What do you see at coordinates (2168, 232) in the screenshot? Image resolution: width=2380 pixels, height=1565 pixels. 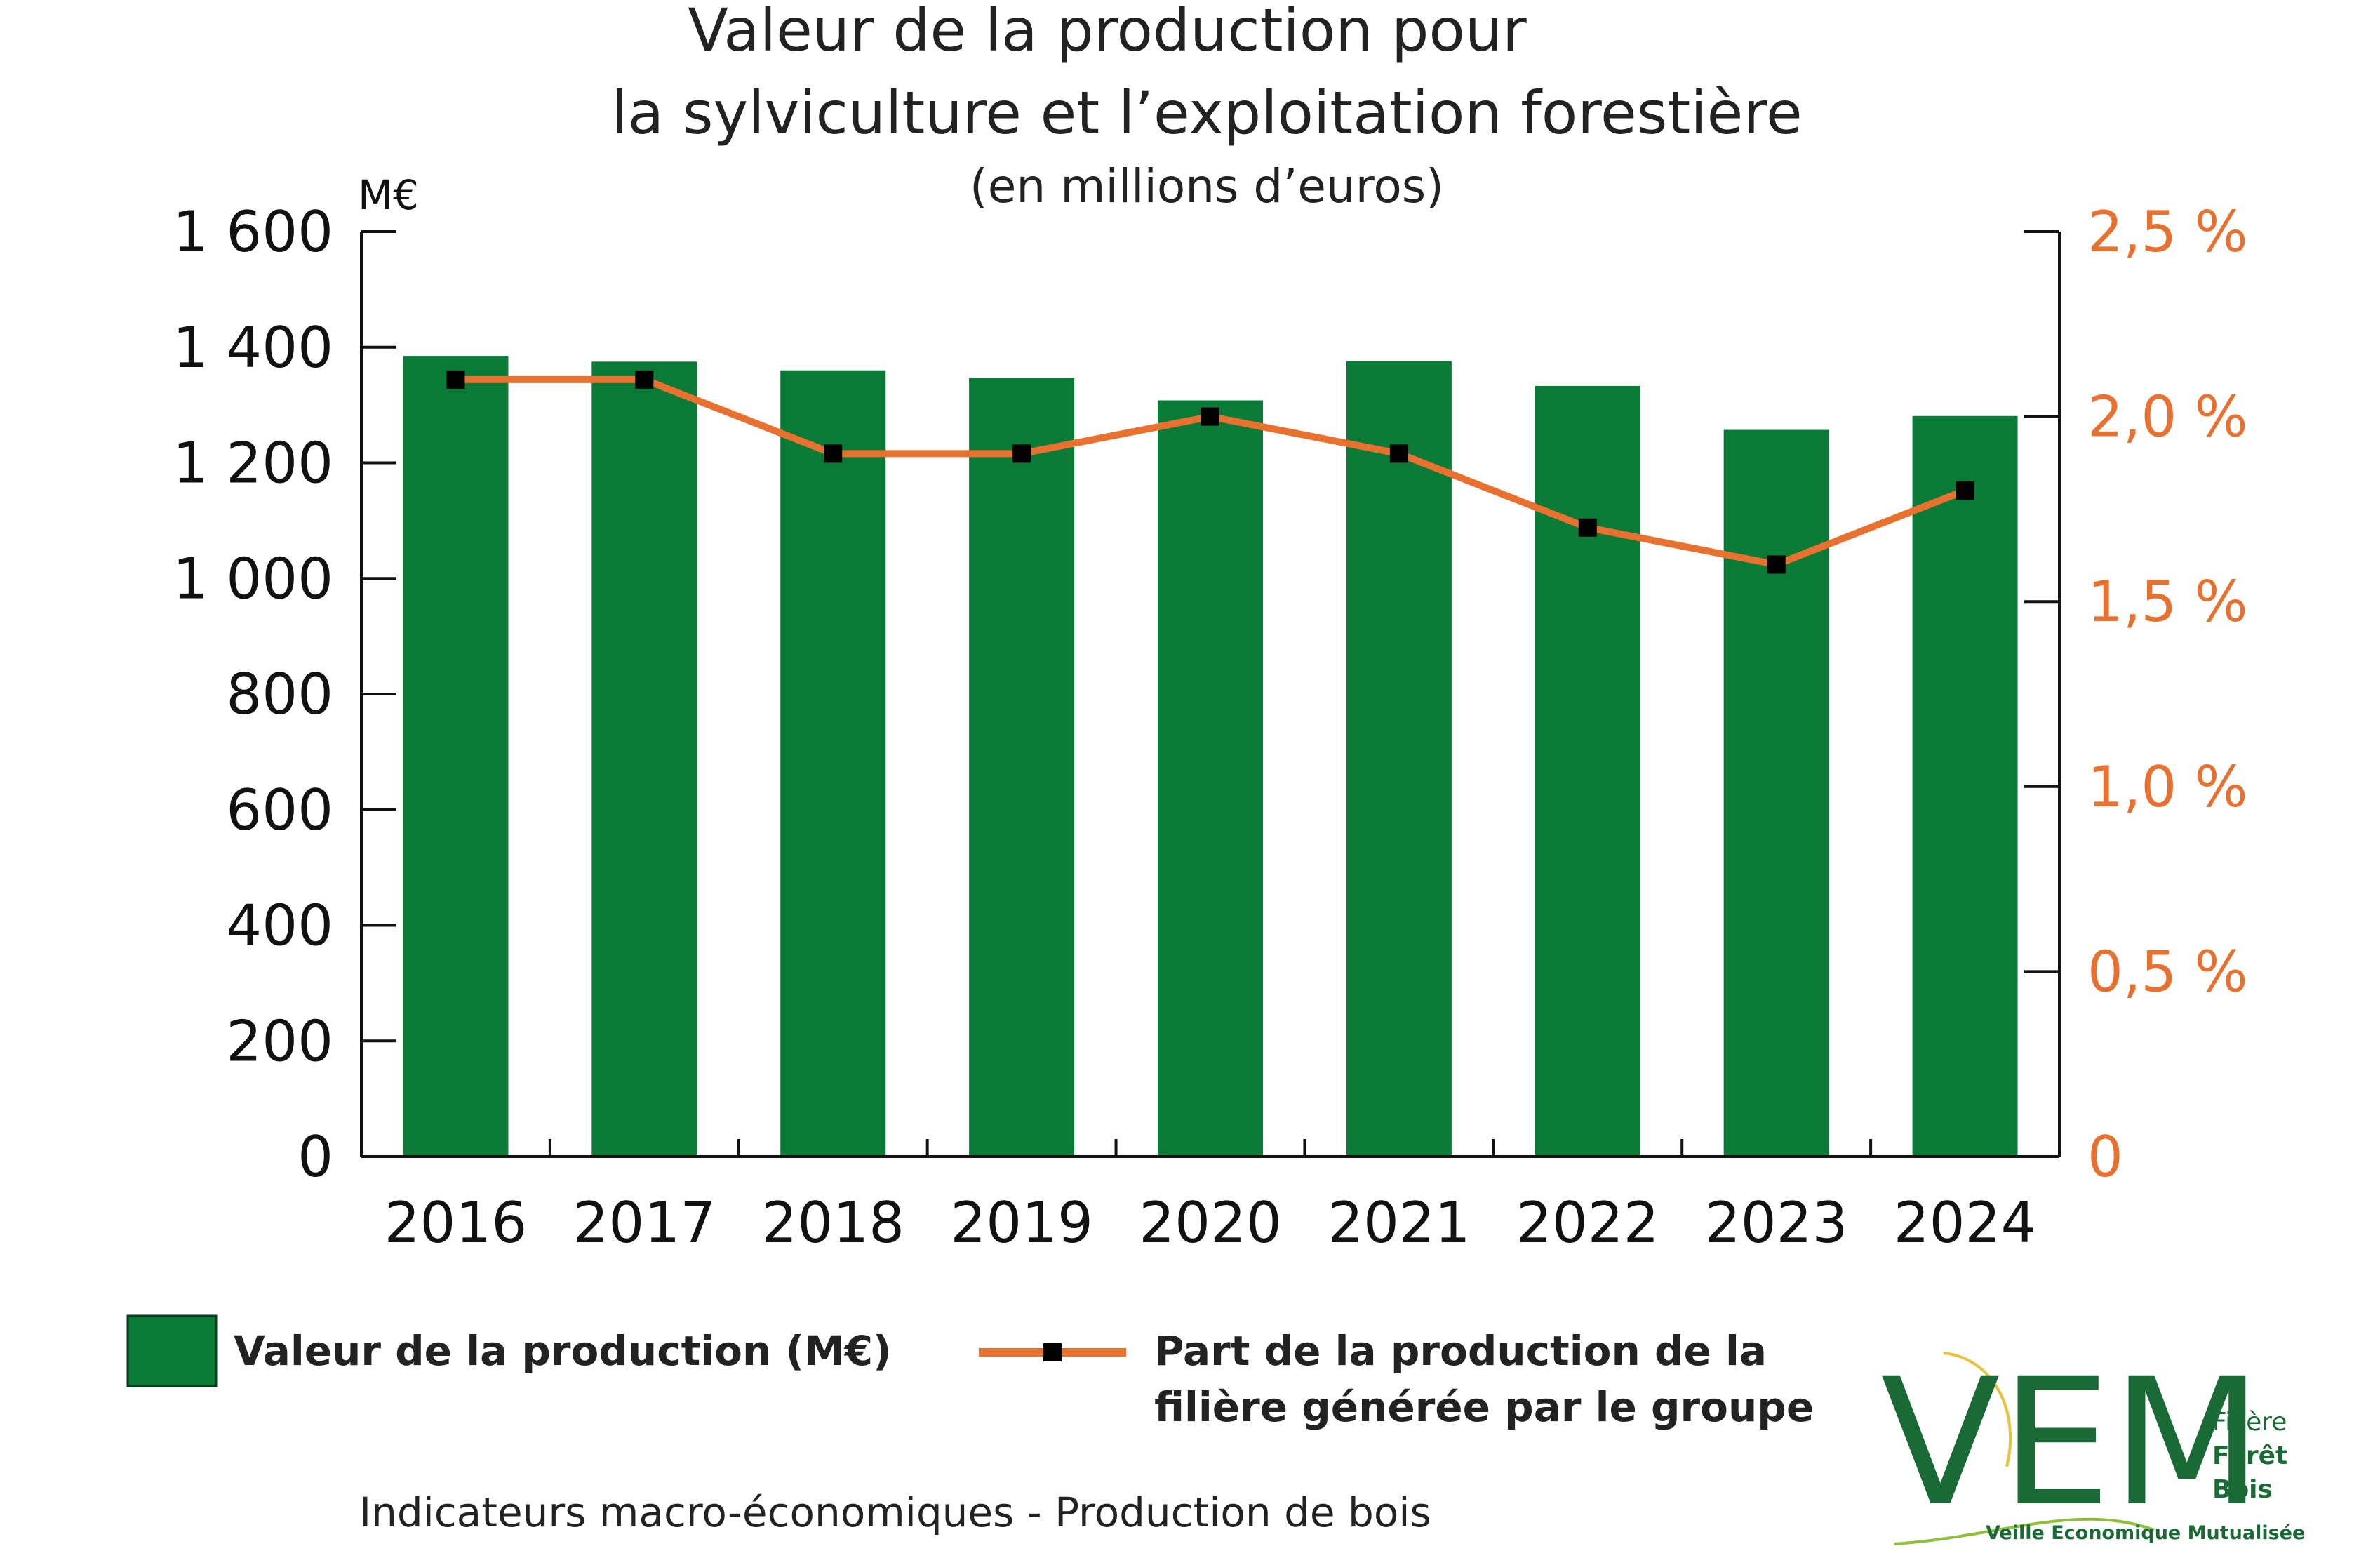 I see `right-tick-label: 2,5 %` at bounding box center [2168, 232].